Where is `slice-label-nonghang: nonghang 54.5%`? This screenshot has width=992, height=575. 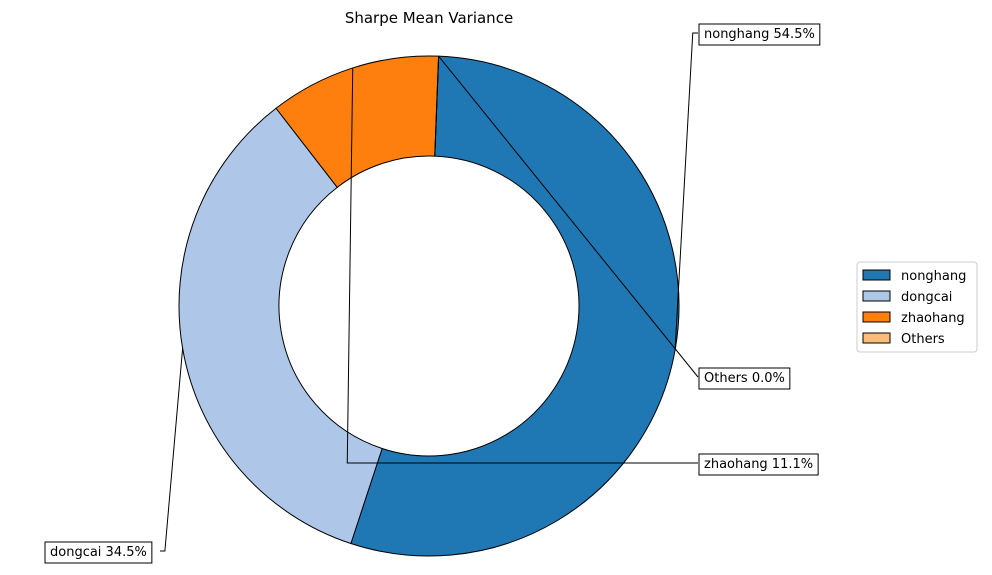
slice-label-nonghang: nonghang 54.5% is located at coordinates (759, 34).